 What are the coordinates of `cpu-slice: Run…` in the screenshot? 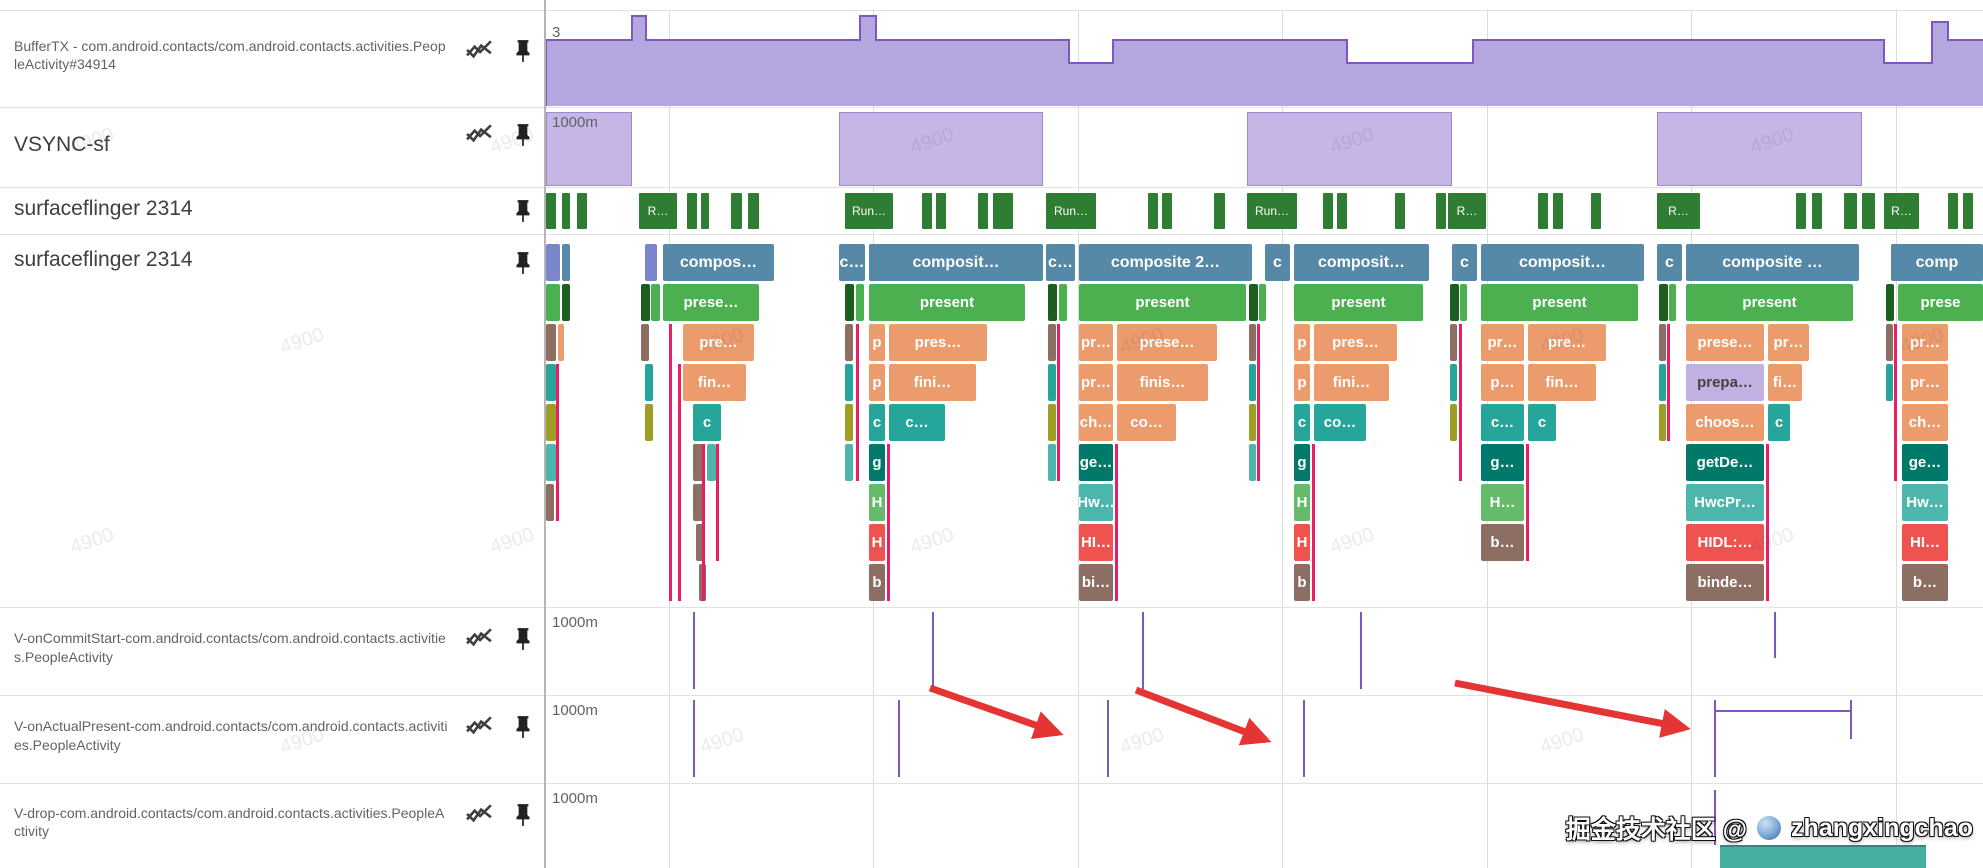 It's located at (1272, 211).